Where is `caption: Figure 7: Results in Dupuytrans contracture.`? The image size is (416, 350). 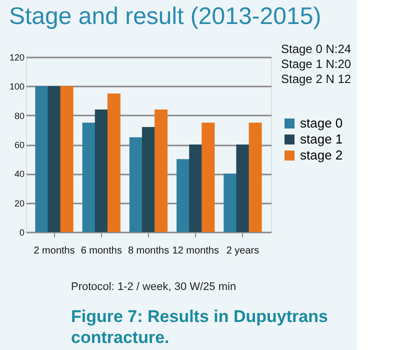 caption: Figure 7: Results in Dupuytrans contracture. is located at coordinates (199, 327).